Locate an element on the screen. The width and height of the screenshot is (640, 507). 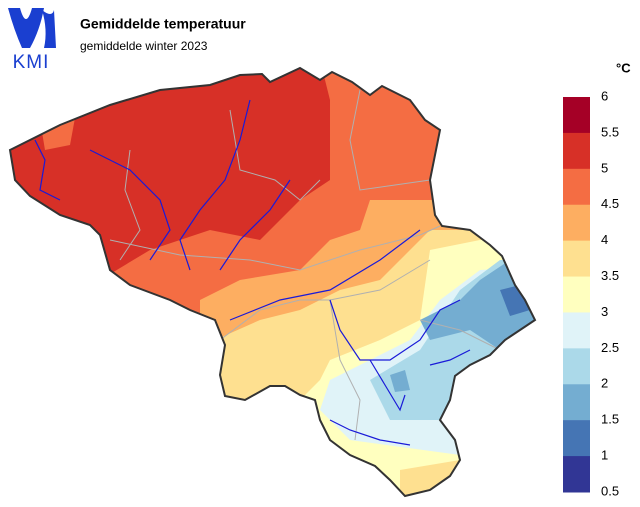
legend-tick-label: 1 is located at coordinates (604, 455).